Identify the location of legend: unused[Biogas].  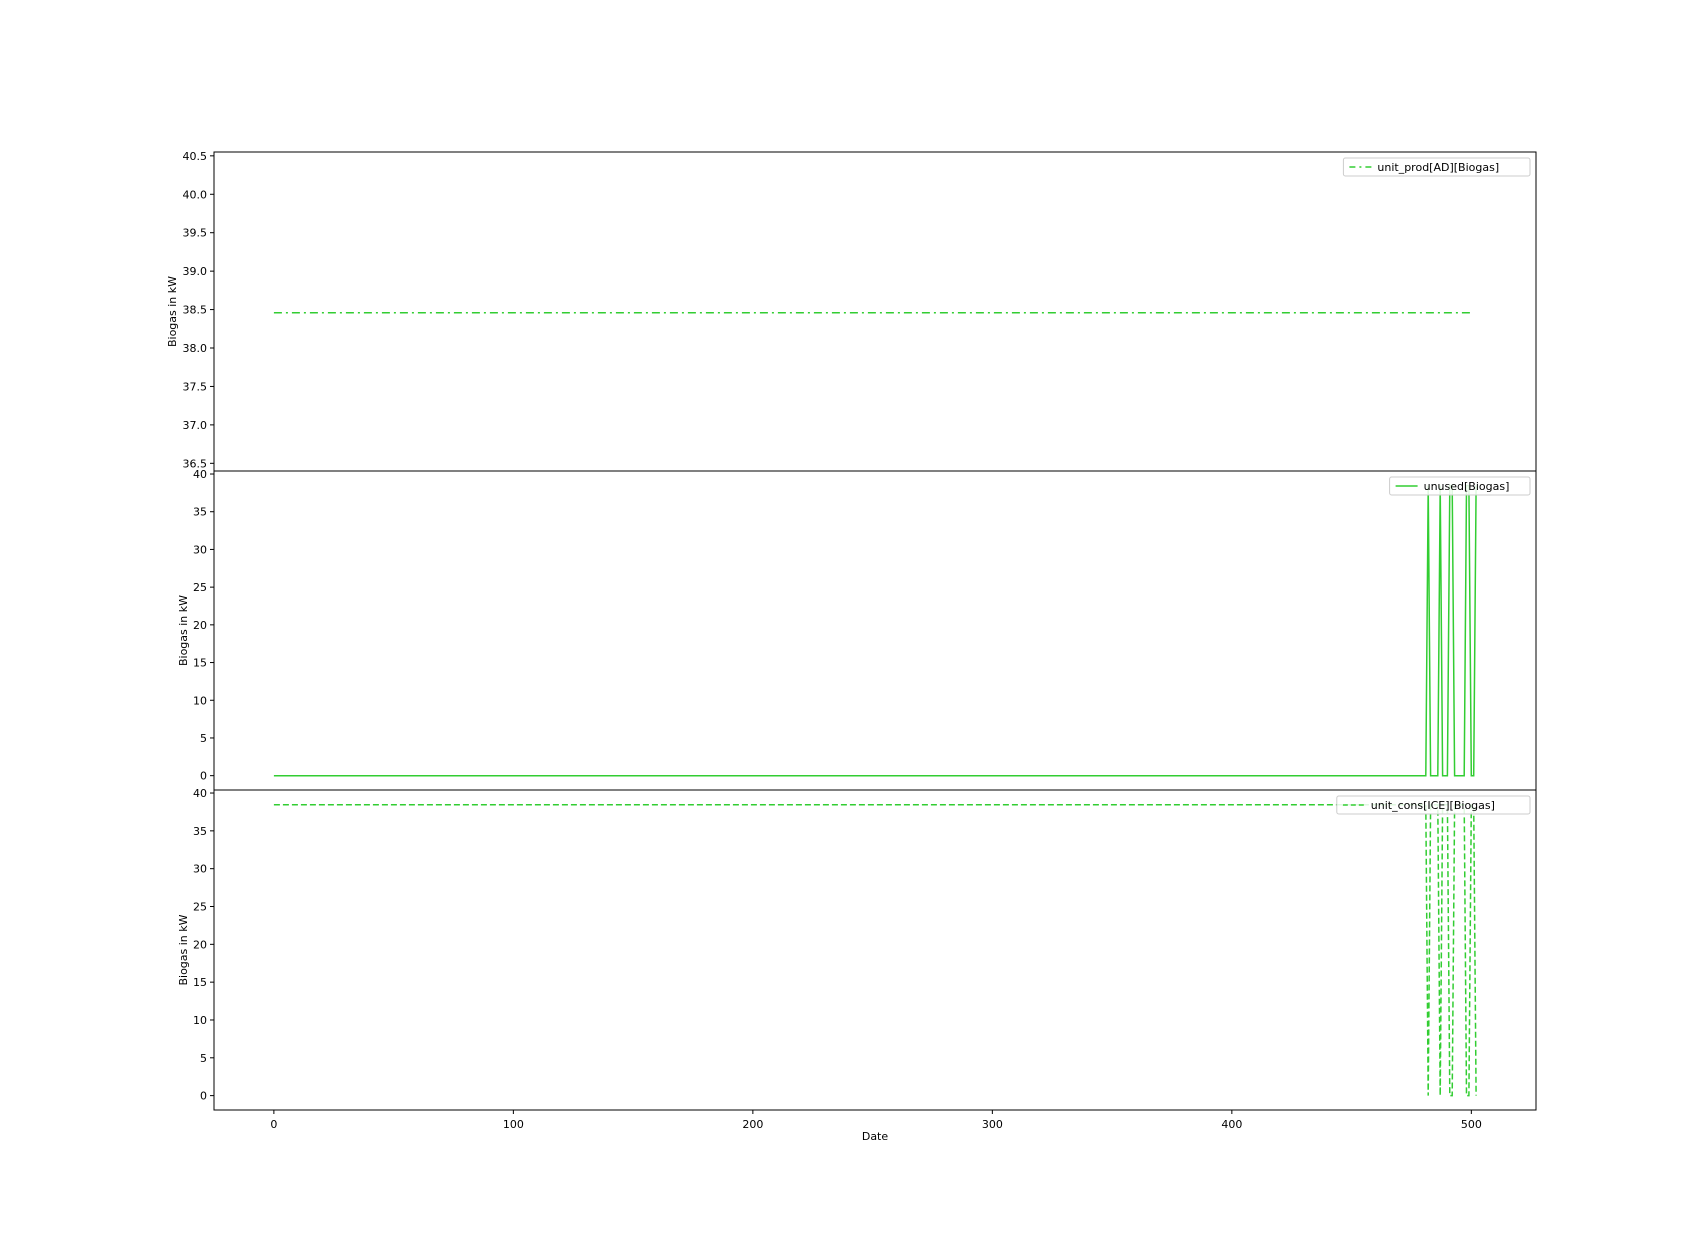
(1460, 486).